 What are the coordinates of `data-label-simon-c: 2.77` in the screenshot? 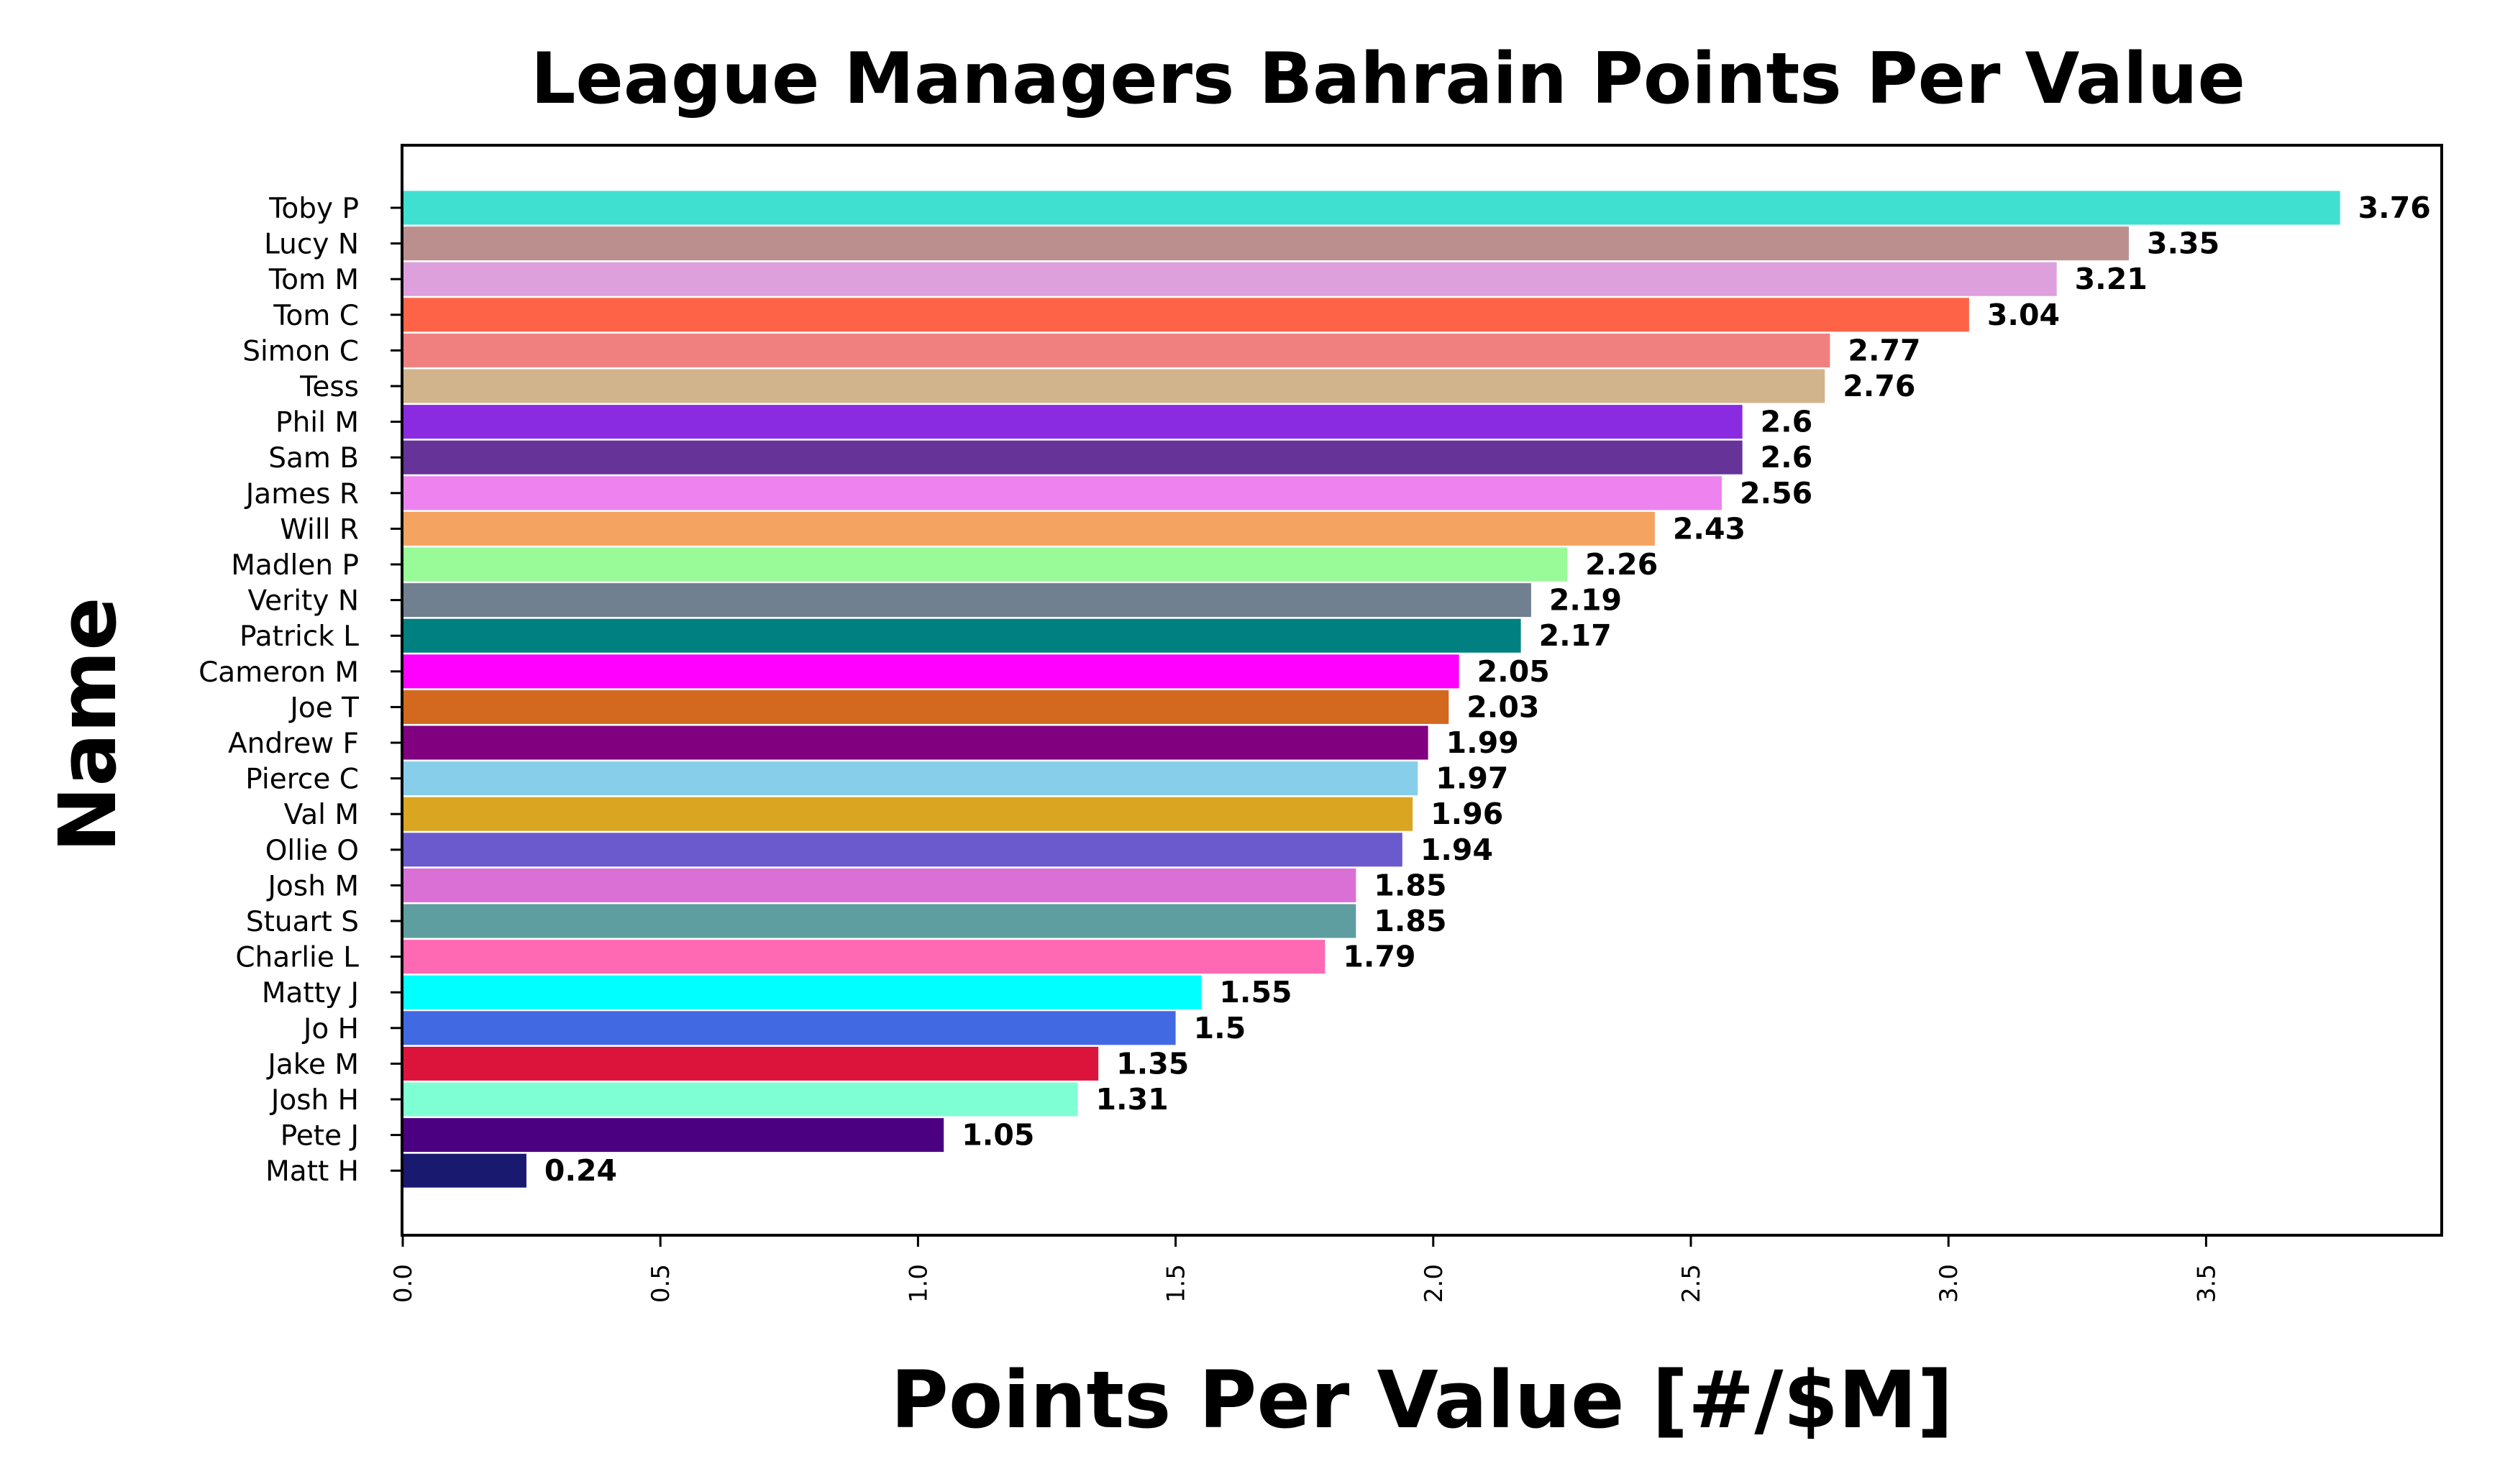 It's located at (1884, 350).